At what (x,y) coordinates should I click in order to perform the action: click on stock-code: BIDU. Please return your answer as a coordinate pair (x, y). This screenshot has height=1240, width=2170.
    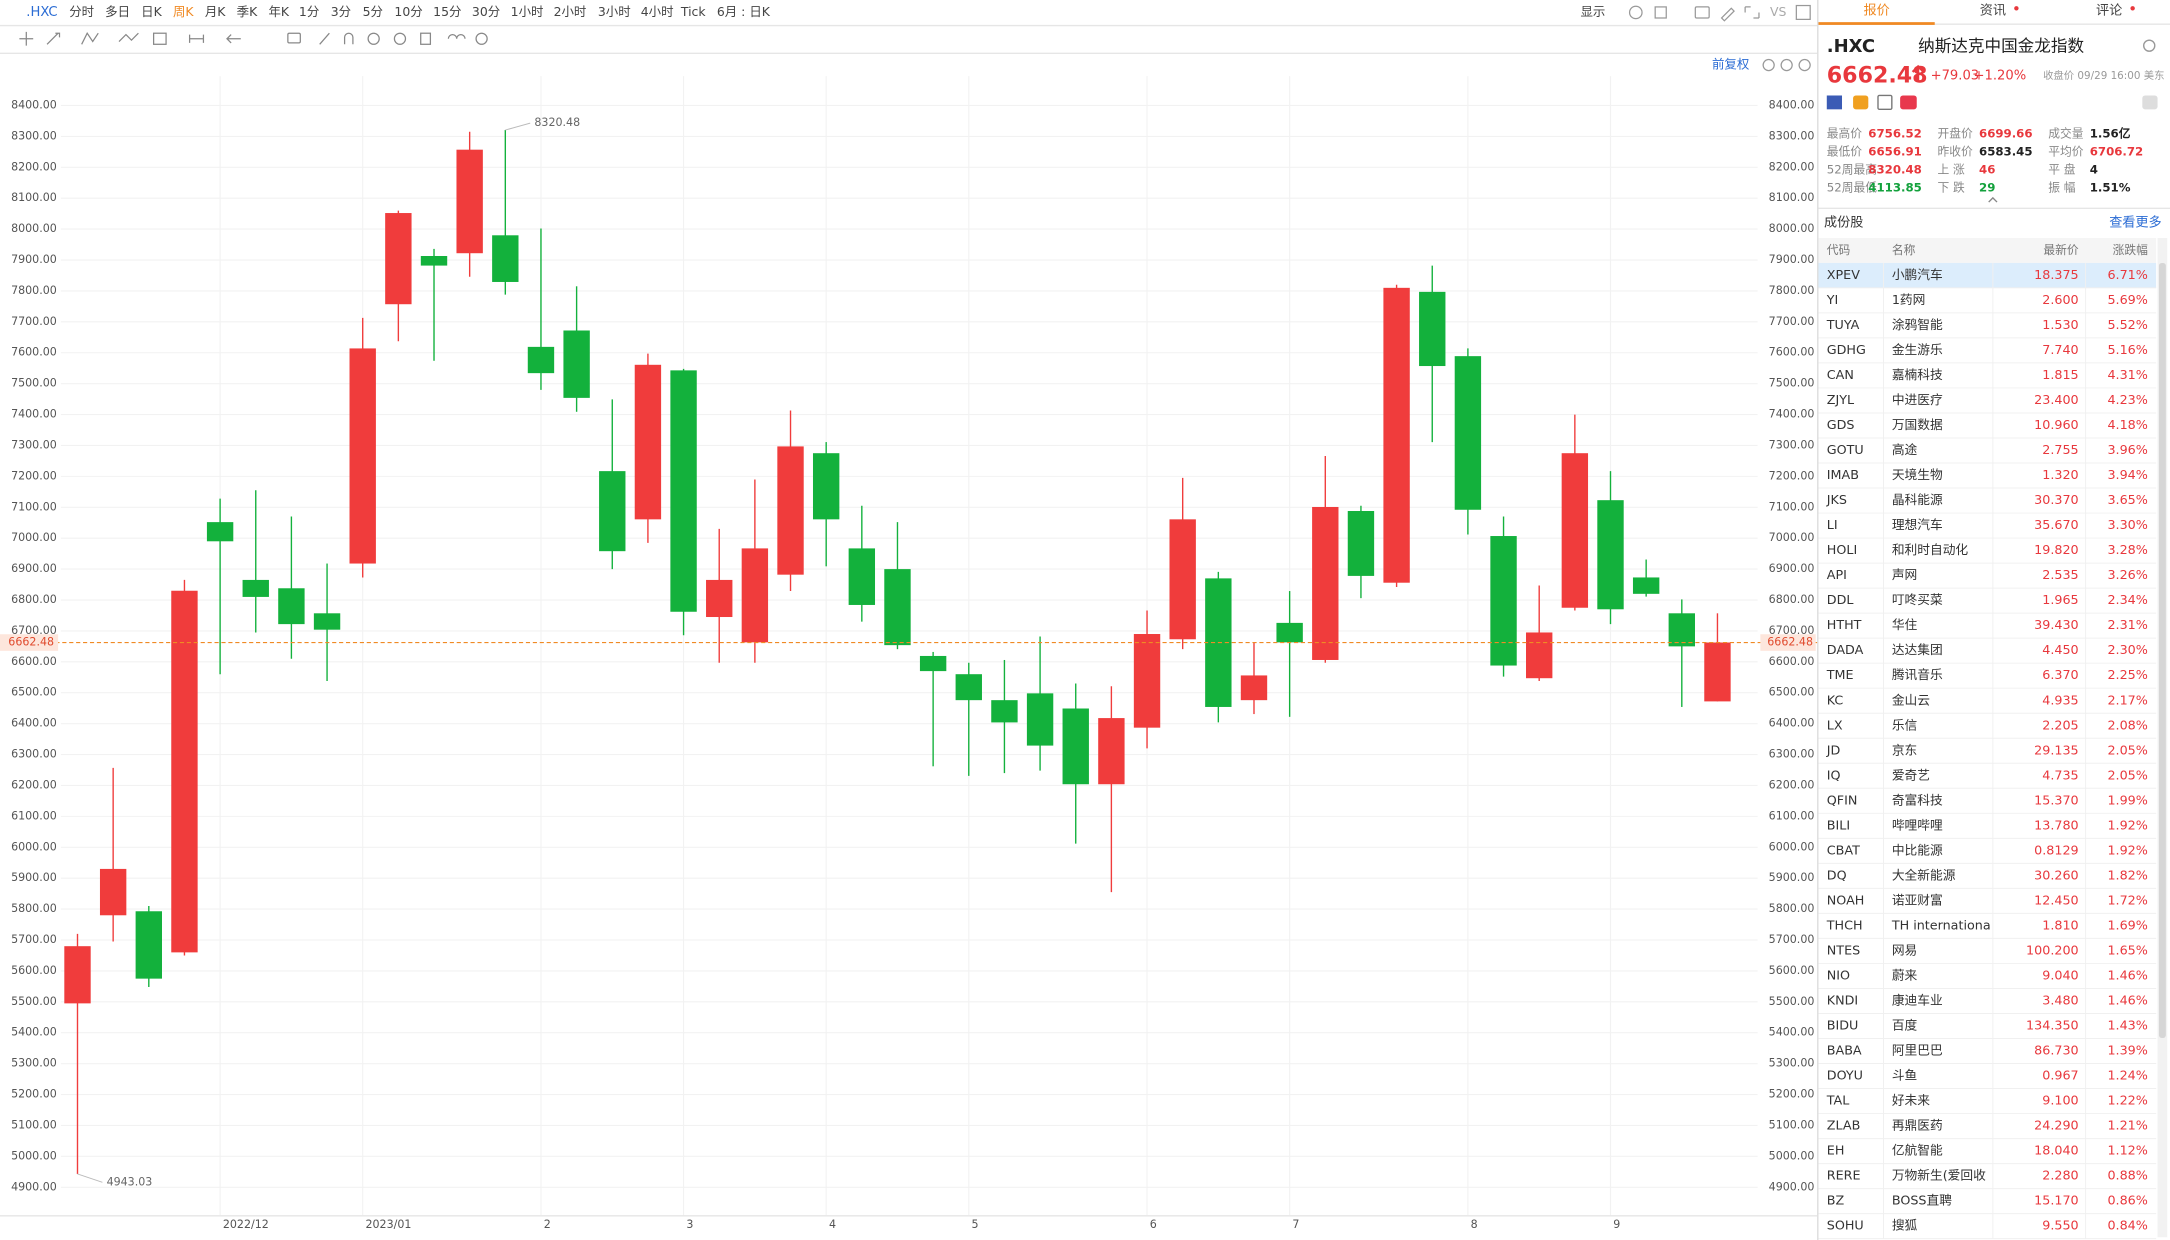
    Looking at the image, I should click on (1843, 1026).